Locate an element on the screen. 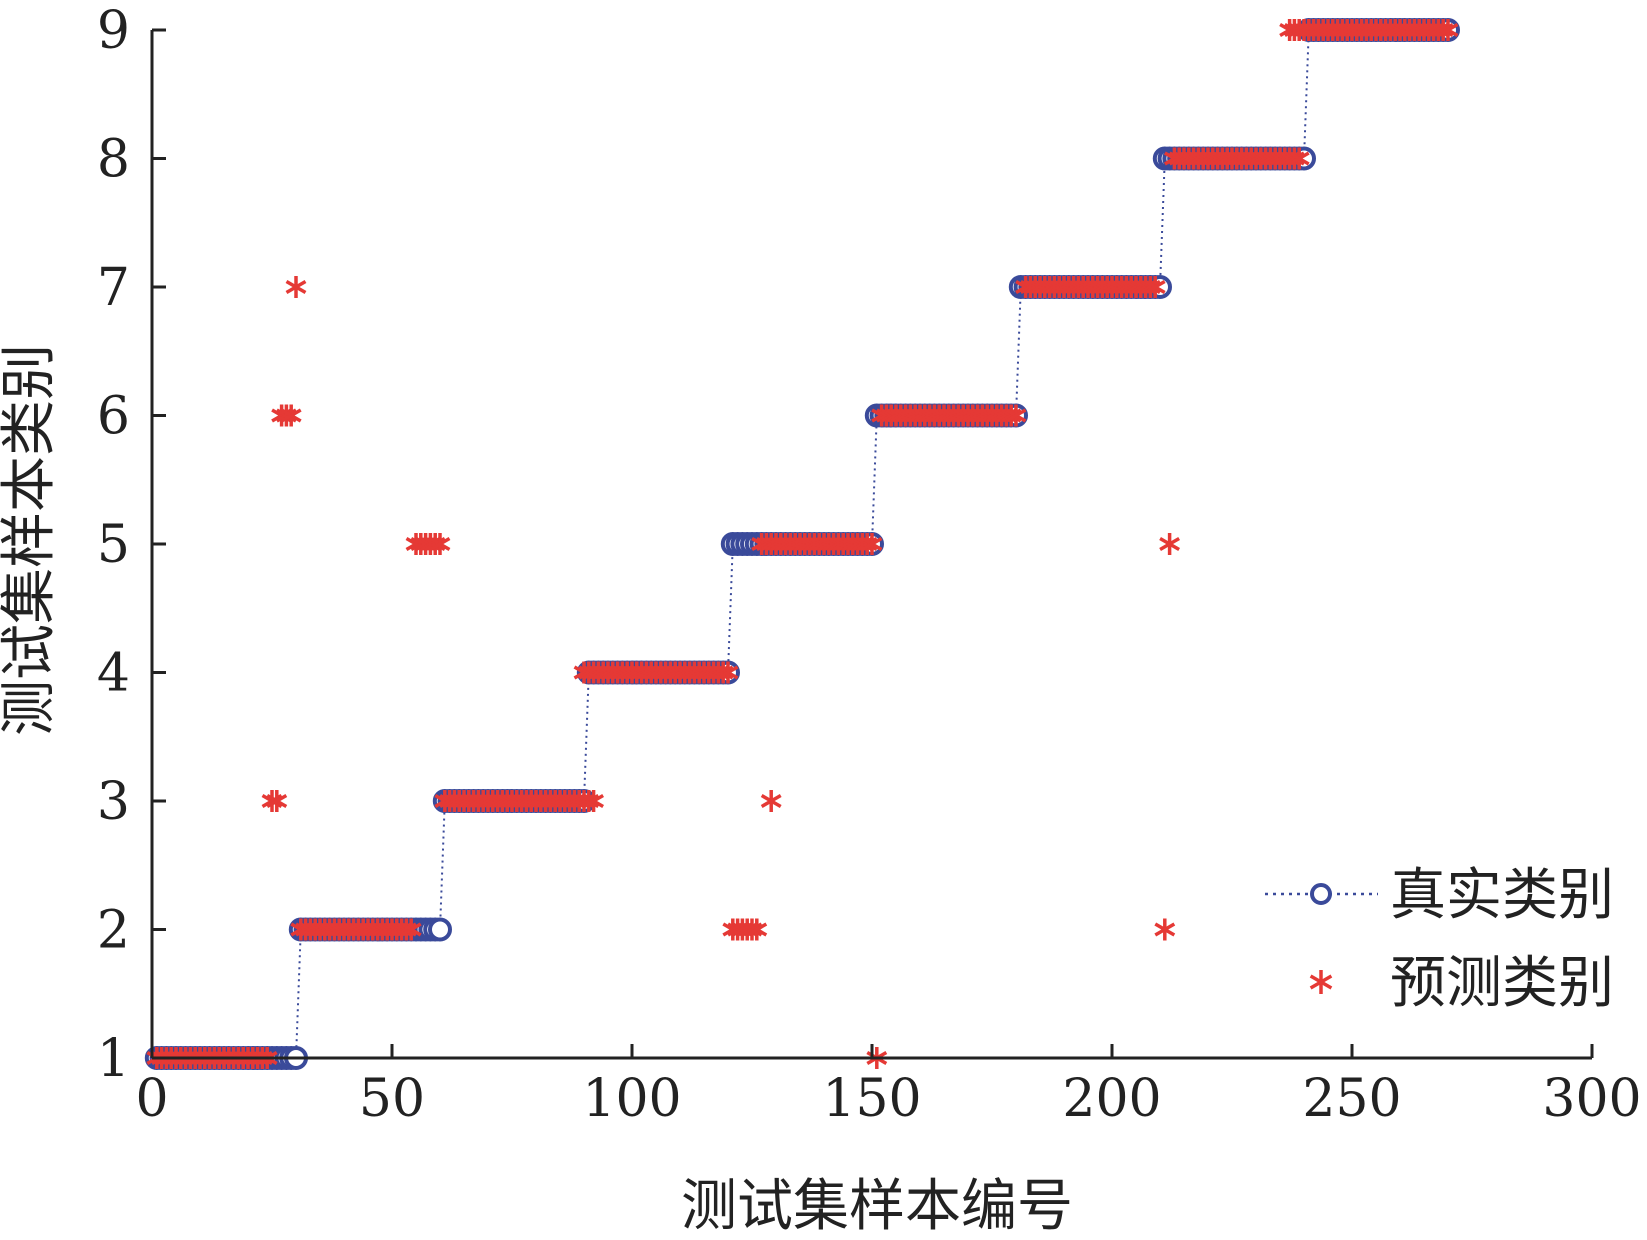 This screenshot has height=1240, width=1647. x-tick-label: 150 is located at coordinates (871, 1099).